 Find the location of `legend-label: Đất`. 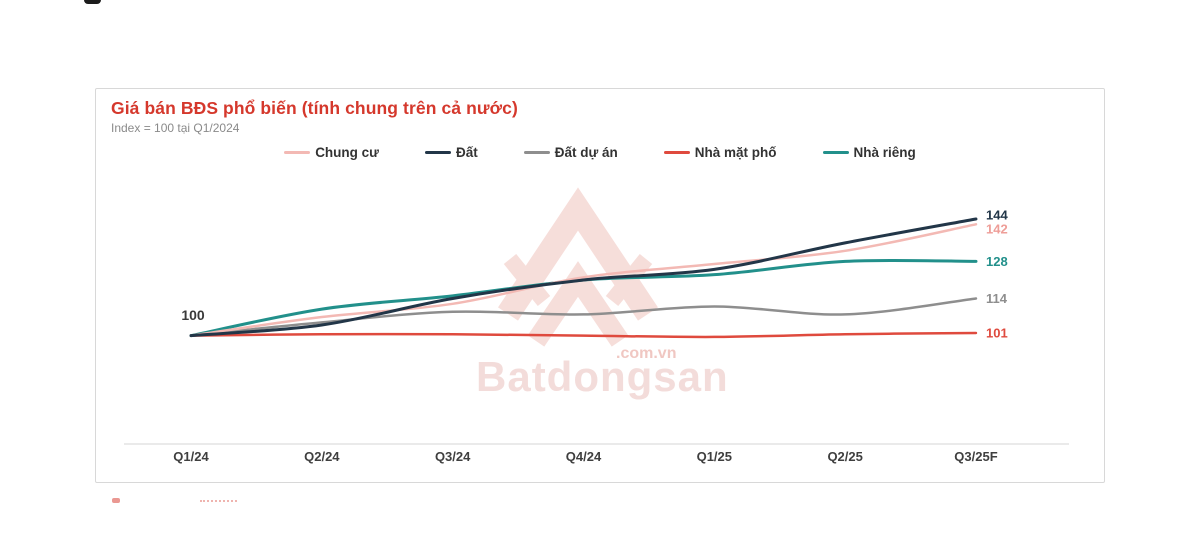

legend-label: Đất is located at coordinates (466, 152).